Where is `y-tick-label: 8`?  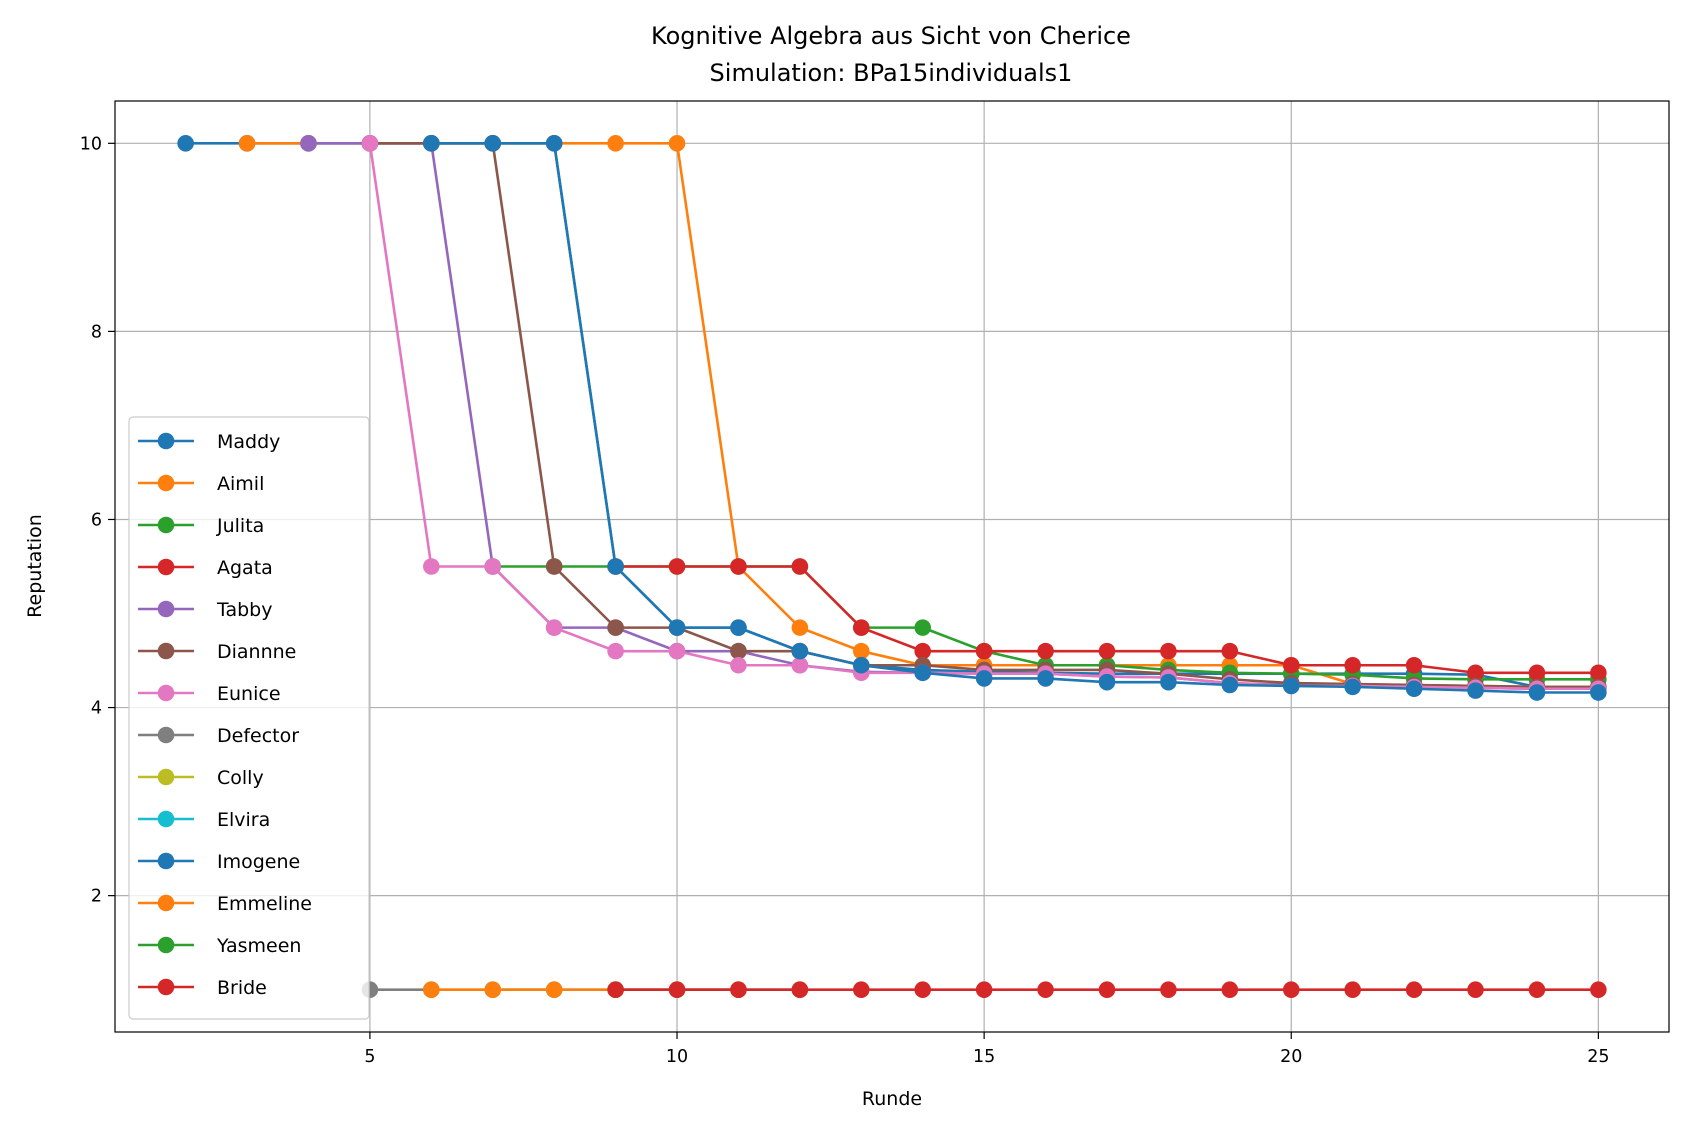
y-tick-label: 8 is located at coordinates (96, 332).